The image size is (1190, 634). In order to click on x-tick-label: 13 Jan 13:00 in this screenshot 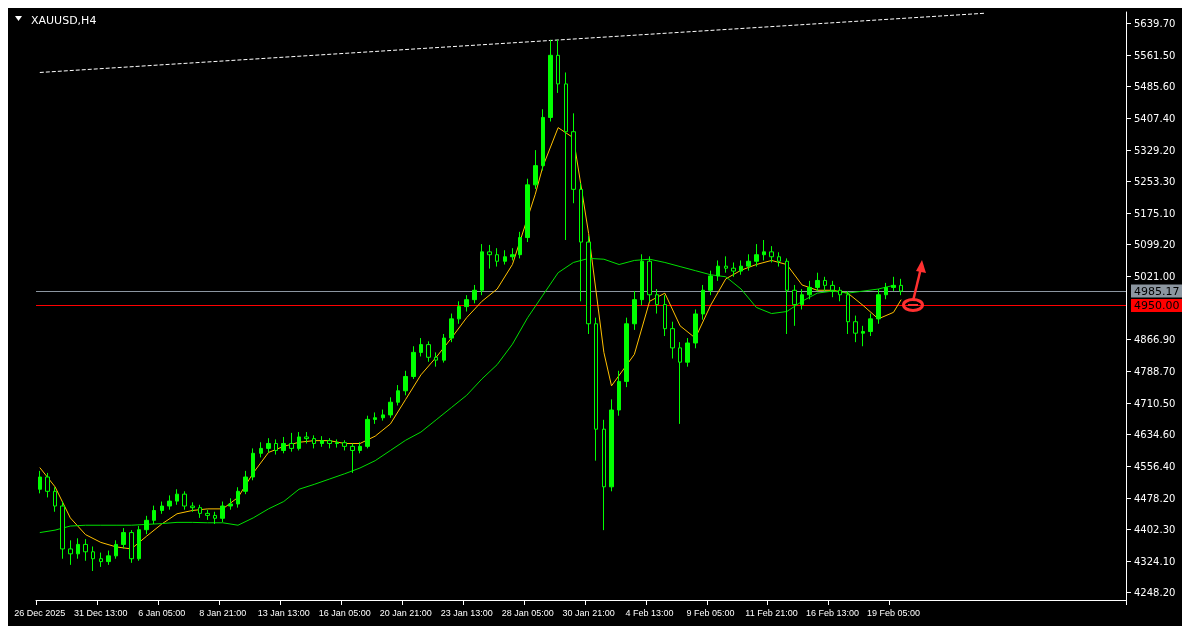, I will do `click(283, 612)`.